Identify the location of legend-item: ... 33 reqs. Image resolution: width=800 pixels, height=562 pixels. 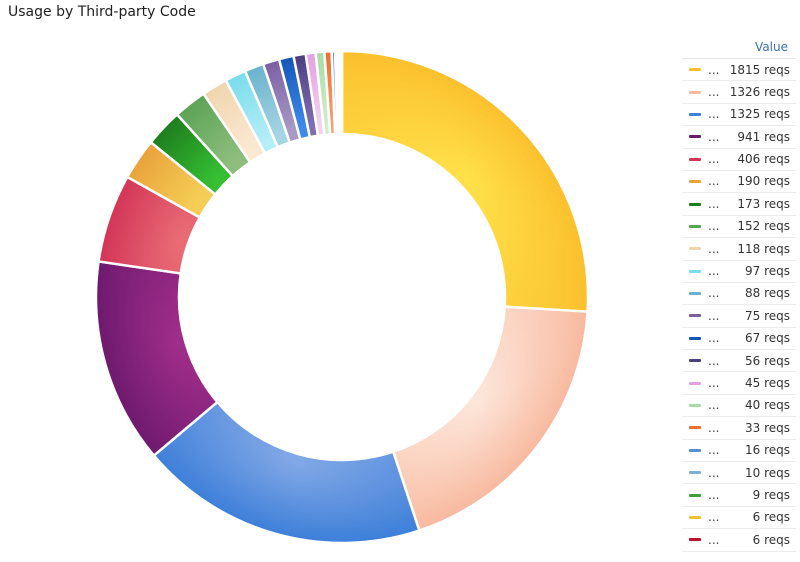
(739, 428).